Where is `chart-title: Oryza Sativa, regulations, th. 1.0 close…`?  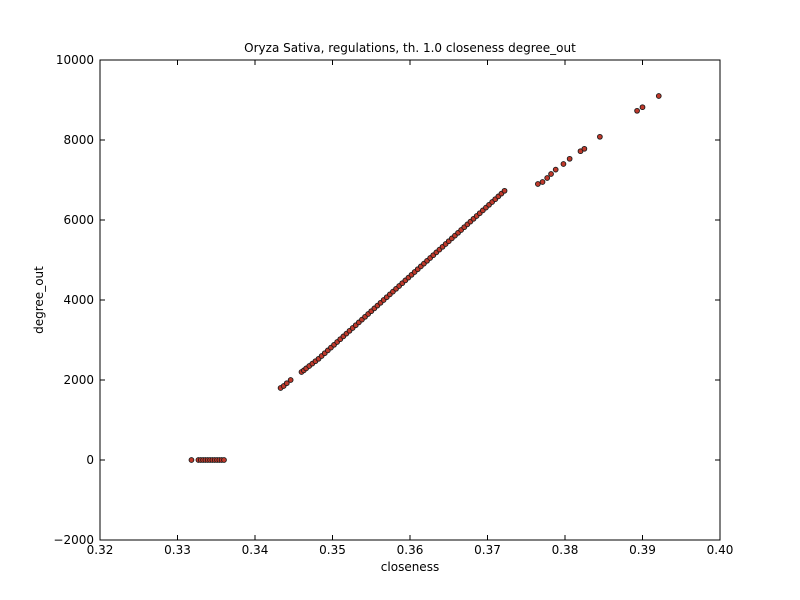
chart-title: Oryza Sativa, regulations, th. 1.0 close… is located at coordinates (410, 48).